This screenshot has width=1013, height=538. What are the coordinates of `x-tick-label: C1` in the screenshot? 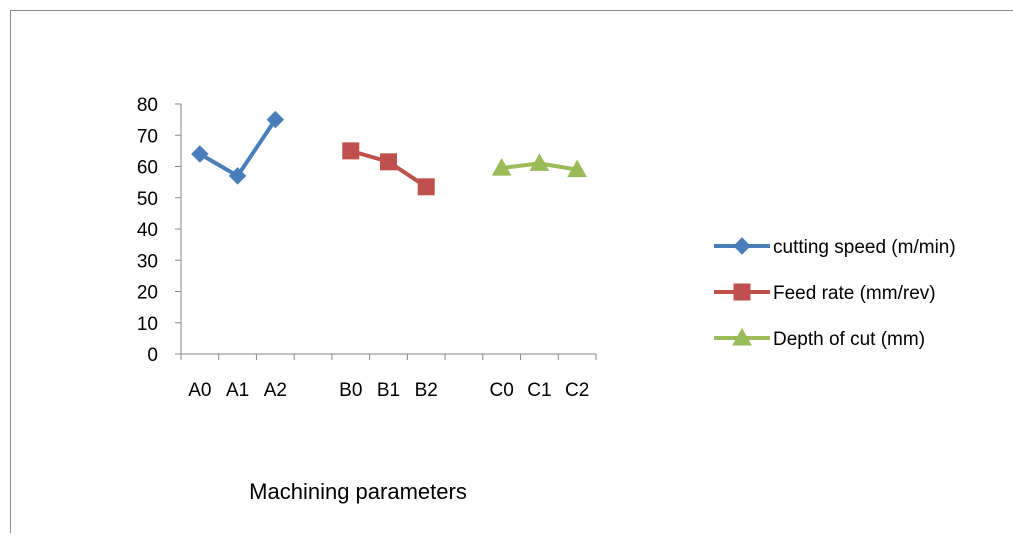 It's located at (539, 390).